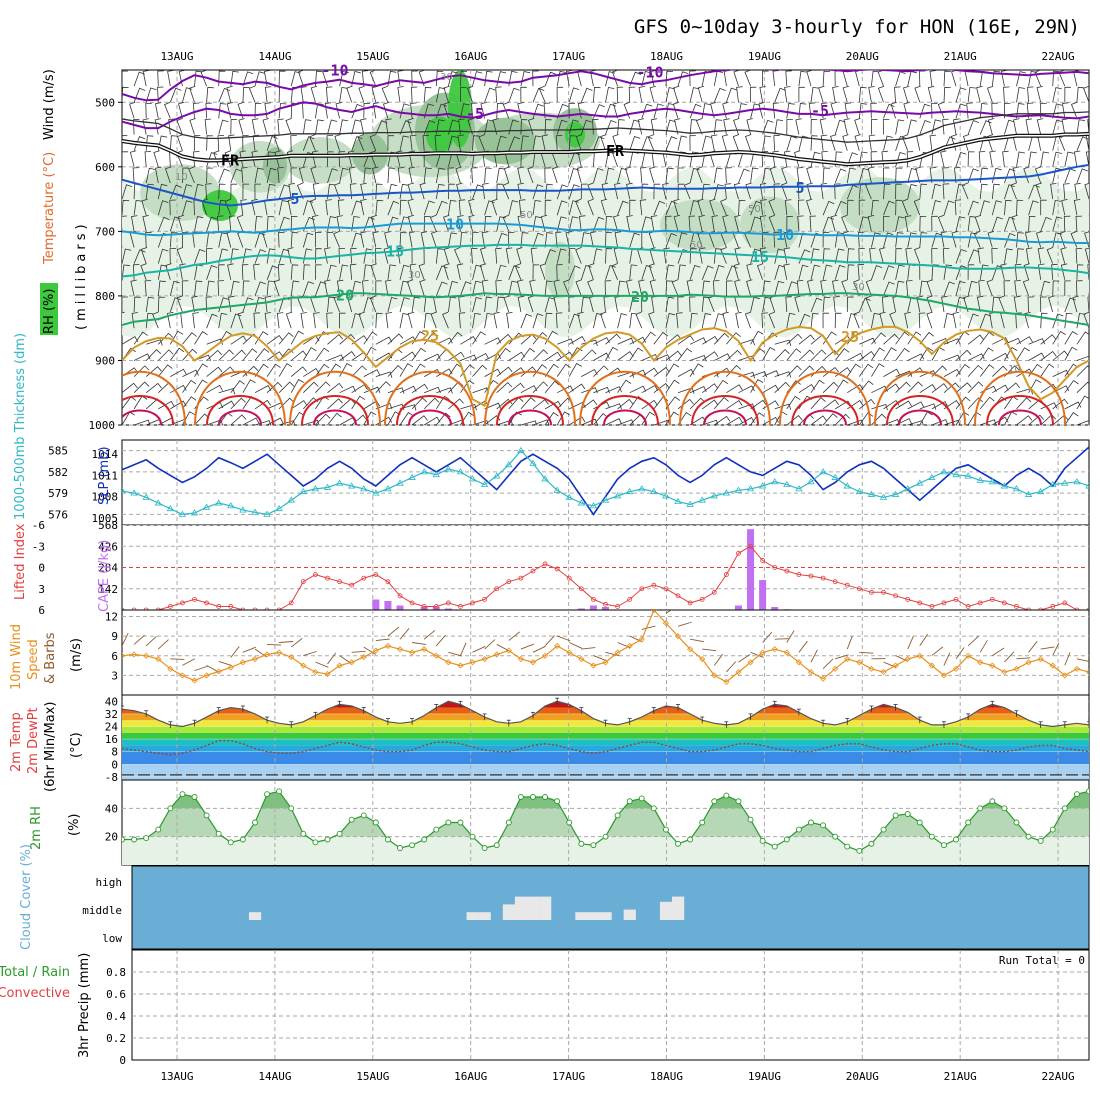 The image size is (1100, 1100). Describe the element at coordinates (58, 451) in the screenshot. I see `thickness-tick: 585` at that location.